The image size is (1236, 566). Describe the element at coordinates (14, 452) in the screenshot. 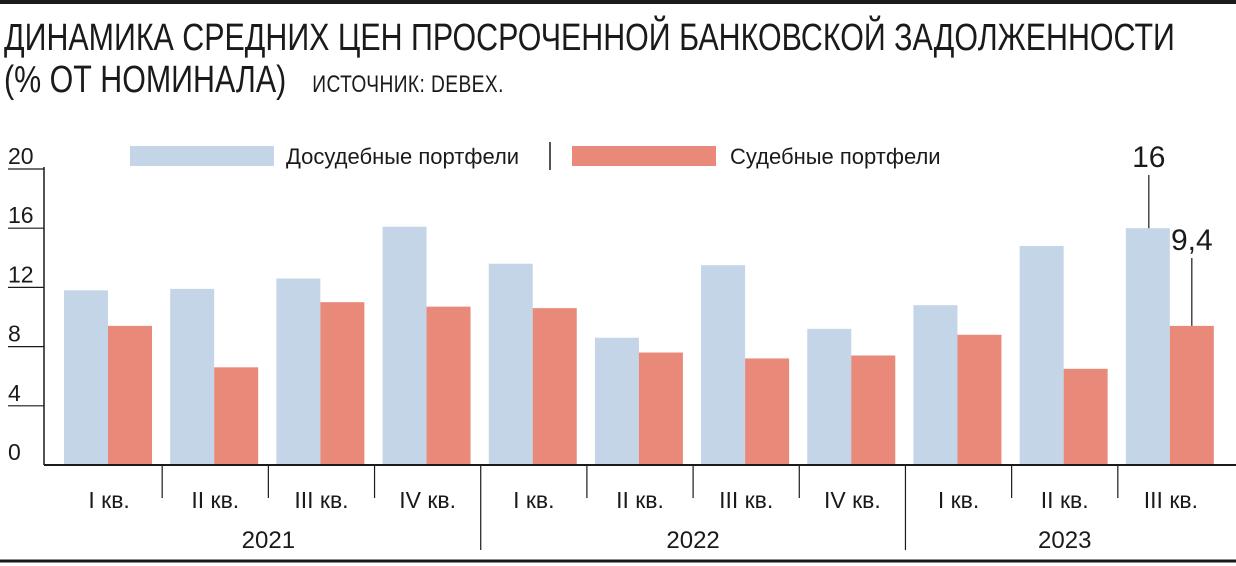

I see `y-tick-label: 0` at that location.